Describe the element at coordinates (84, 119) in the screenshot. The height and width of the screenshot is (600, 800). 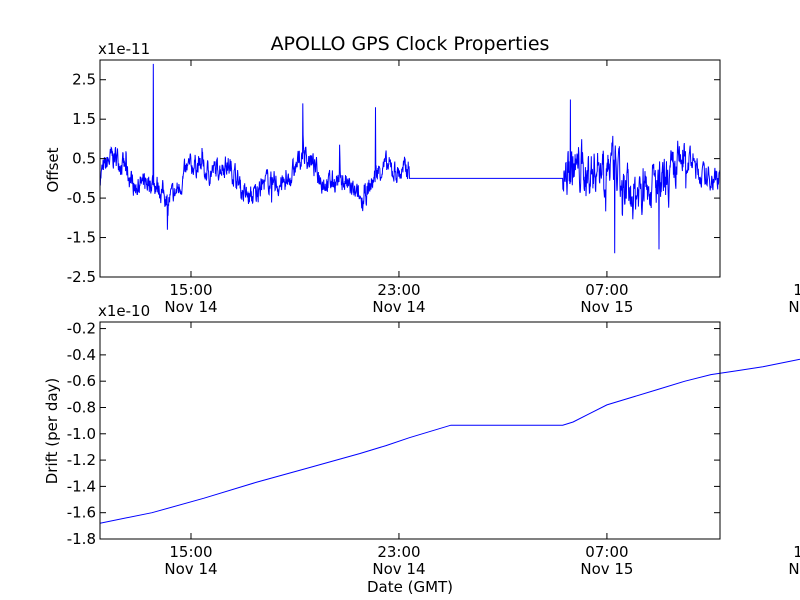
I see `offset-ytick-label: 1.5` at that location.